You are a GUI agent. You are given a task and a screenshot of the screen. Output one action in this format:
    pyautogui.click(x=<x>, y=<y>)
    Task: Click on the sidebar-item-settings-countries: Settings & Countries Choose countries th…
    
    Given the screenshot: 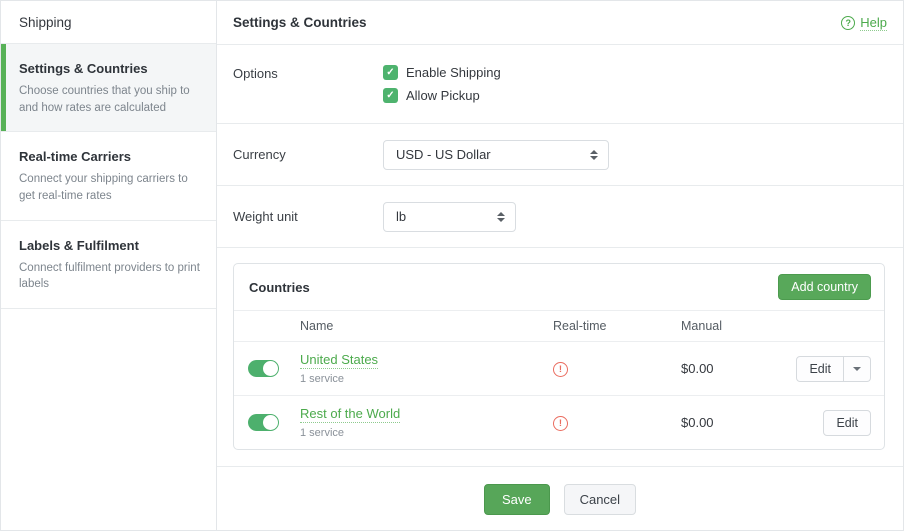 What is the action you would take?
    pyautogui.click(x=108, y=88)
    